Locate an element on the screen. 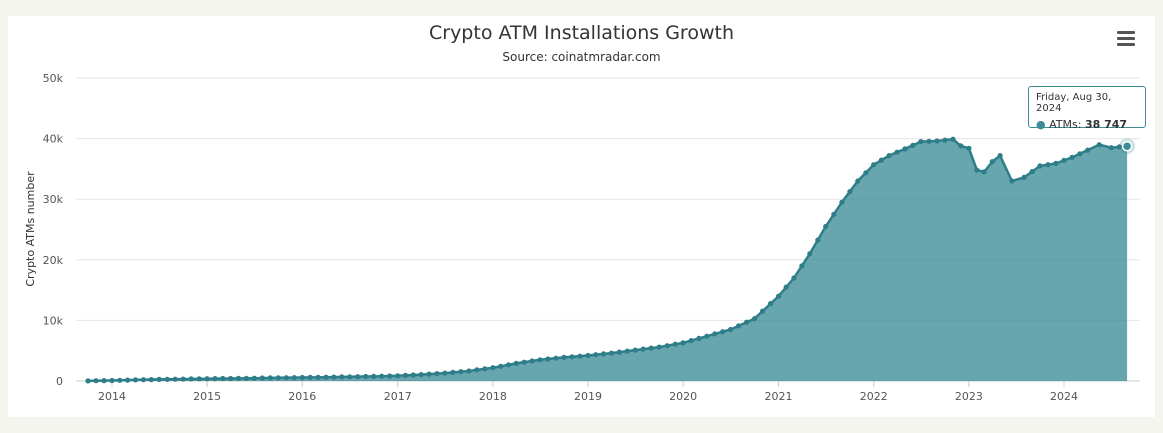  y-axis-label: Crypto ATMs number is located at coordinates (30, 229).